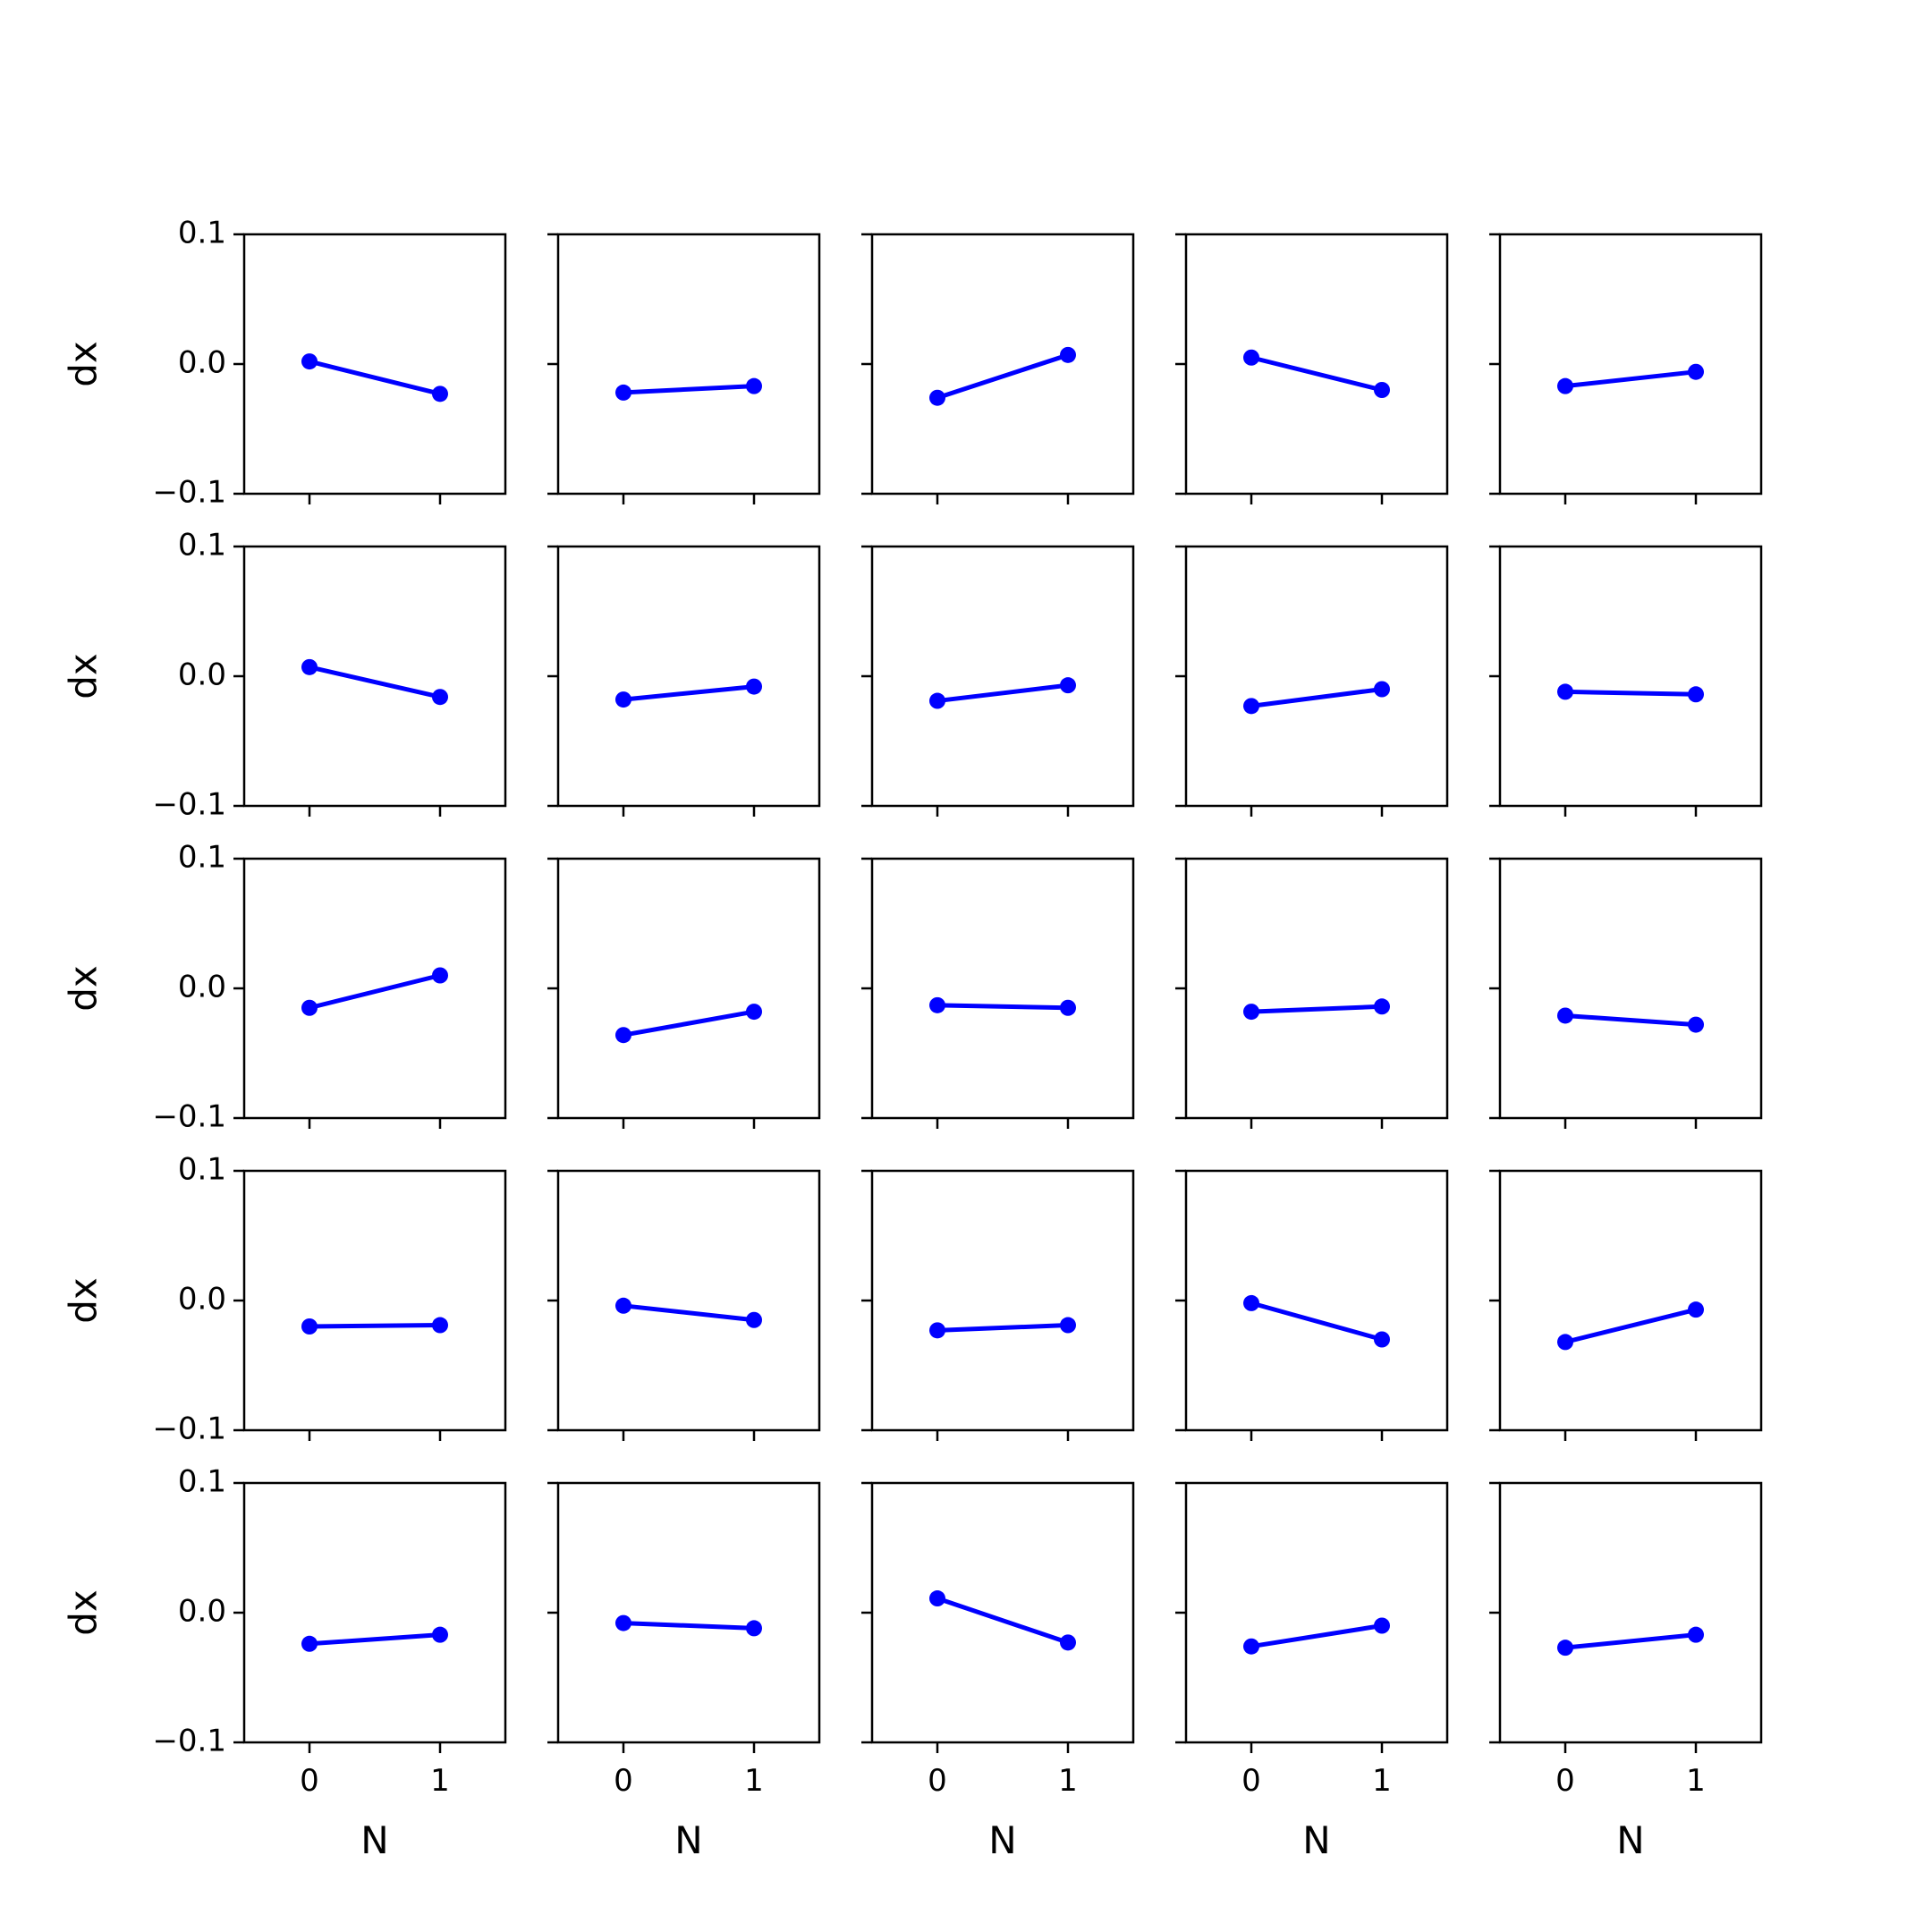 The height and width of the screenshot is (1932, 1932). Describe the element at coordinates (1312, 368) in the screenshot. I see `subplot-r1-c4` at that location.